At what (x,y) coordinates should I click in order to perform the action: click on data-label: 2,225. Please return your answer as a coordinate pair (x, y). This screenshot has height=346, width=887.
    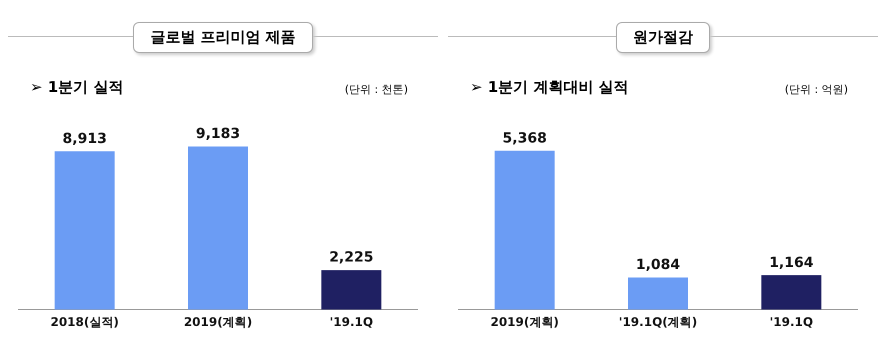
    Looking at the image, I should click on (351, 258).